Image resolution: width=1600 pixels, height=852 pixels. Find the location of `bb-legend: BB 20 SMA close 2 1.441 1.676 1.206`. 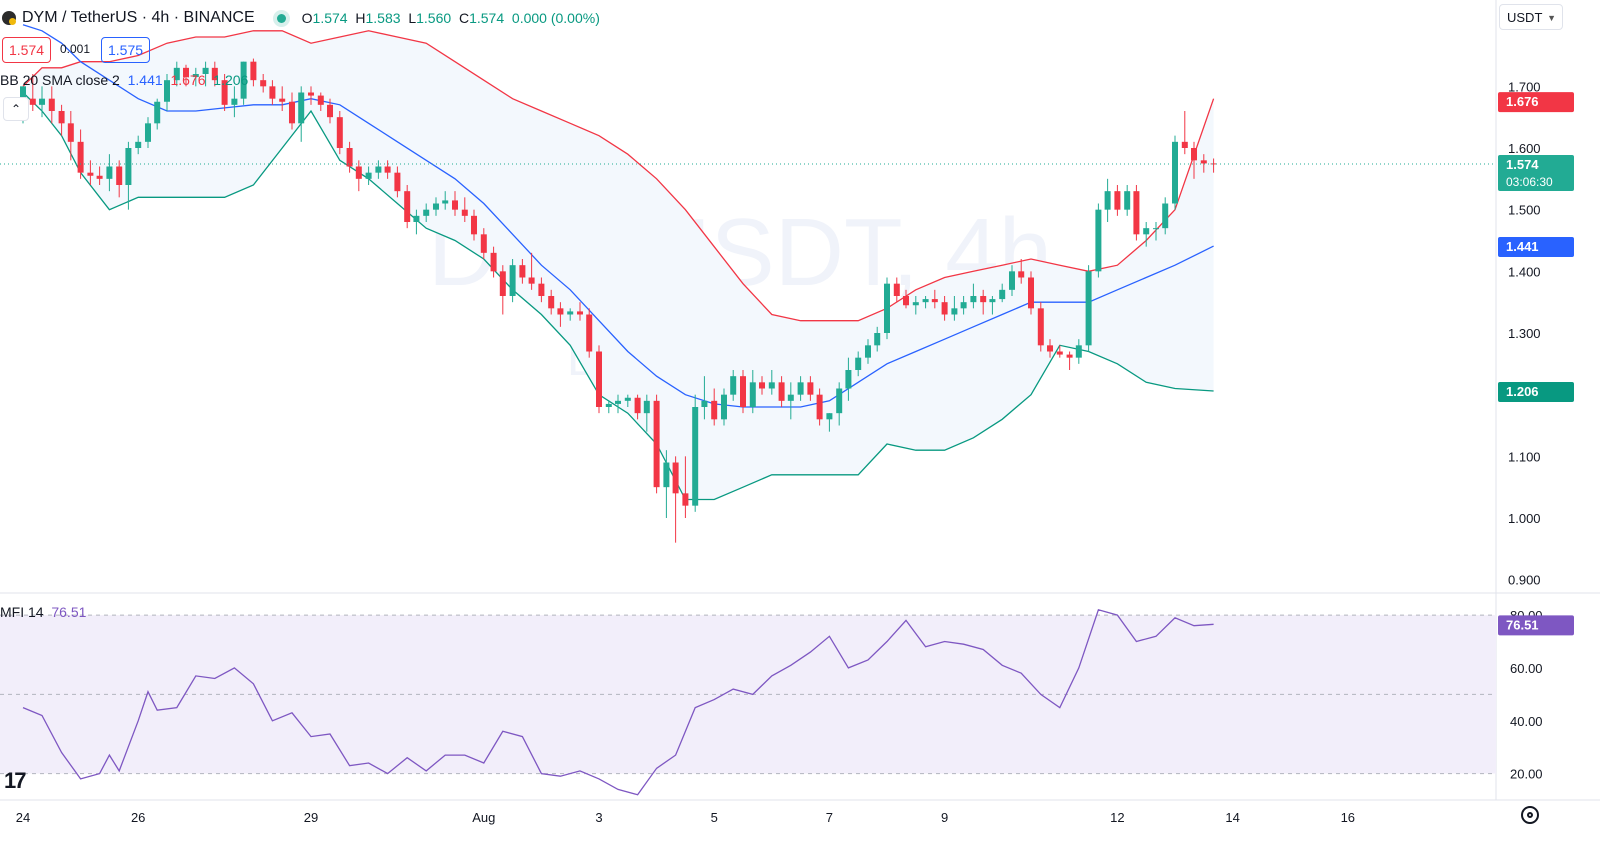

bb-legend: BB 20 SMA close 2 1.441 1.676 1.206 is located at coordinates (124, 80).